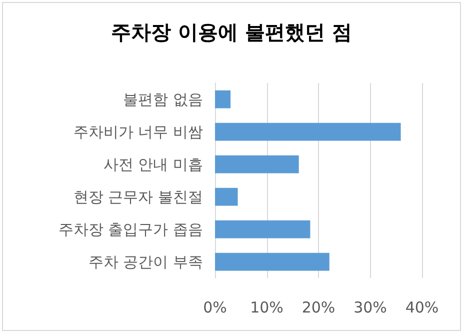 The height and width of the screenshot is (335, 465). What do you see at coordinates (319, 307) in the screenshot?
I see `x-tick-label: 20%` at bounding box center [319, 307].